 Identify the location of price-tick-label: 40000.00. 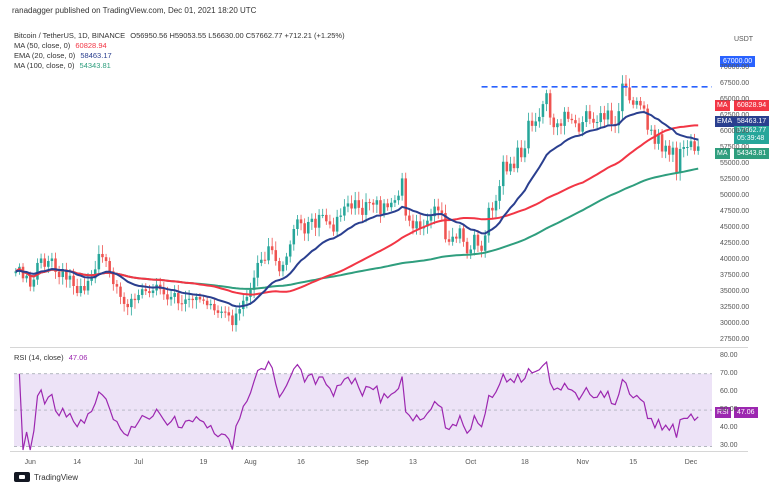
(735, 259).